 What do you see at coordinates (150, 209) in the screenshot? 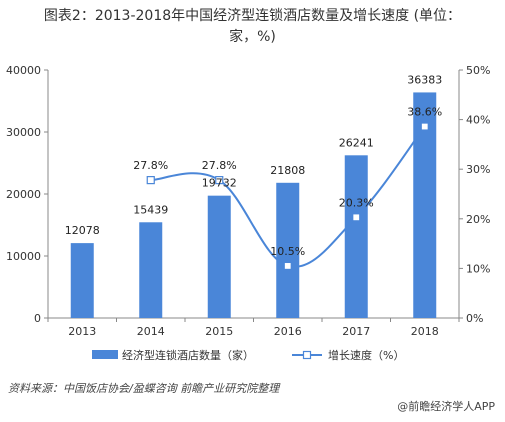
I see `bar-value-label: 15439` at bounding box center [150, 209].